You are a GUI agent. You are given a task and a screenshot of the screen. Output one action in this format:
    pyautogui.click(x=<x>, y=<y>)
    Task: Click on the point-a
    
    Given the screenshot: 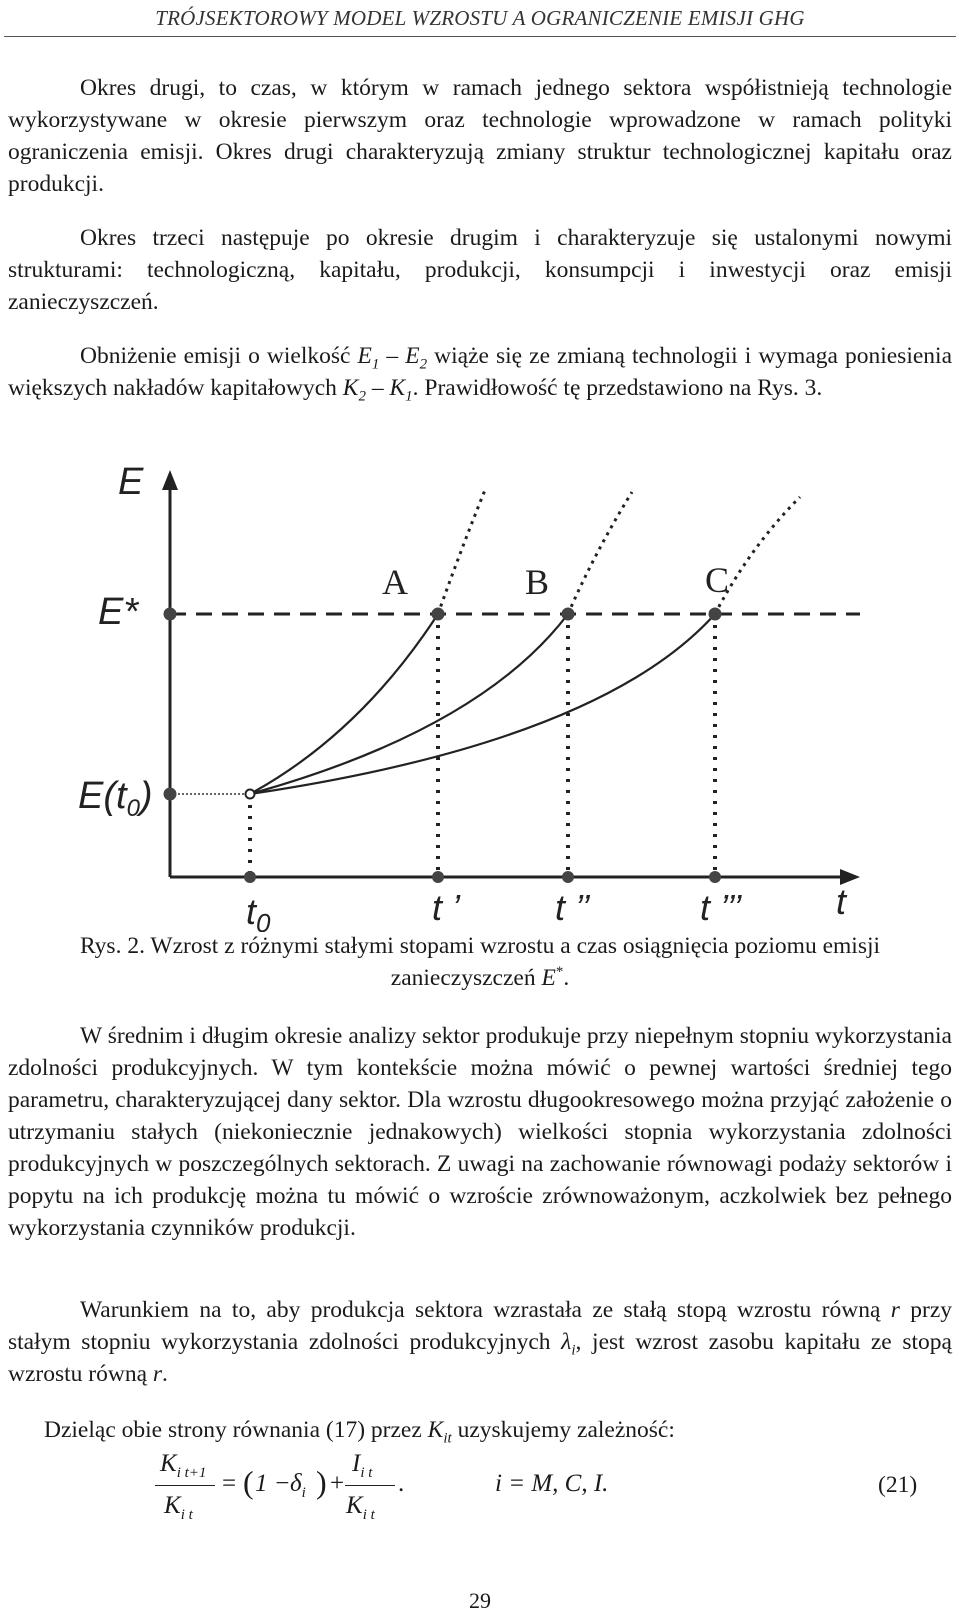 What is the action you would take?
    pyautogui.click(x=438, y=614)
    